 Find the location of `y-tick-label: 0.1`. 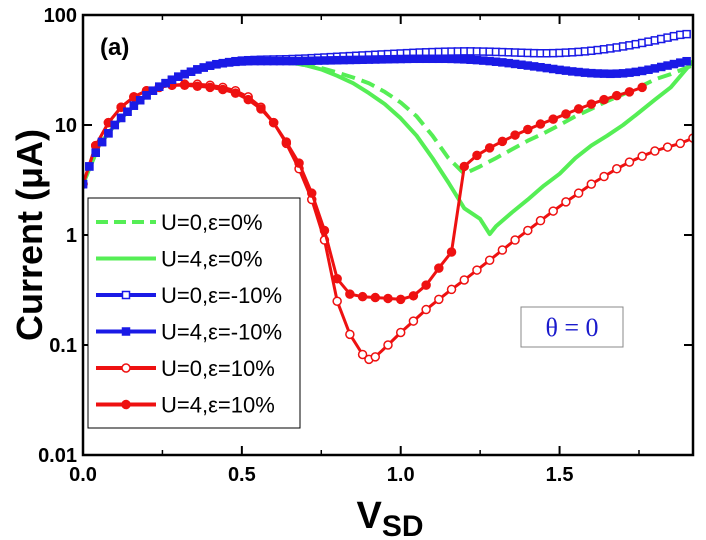

y-tick-label: 0.1 is located at coordinates (63, 346).